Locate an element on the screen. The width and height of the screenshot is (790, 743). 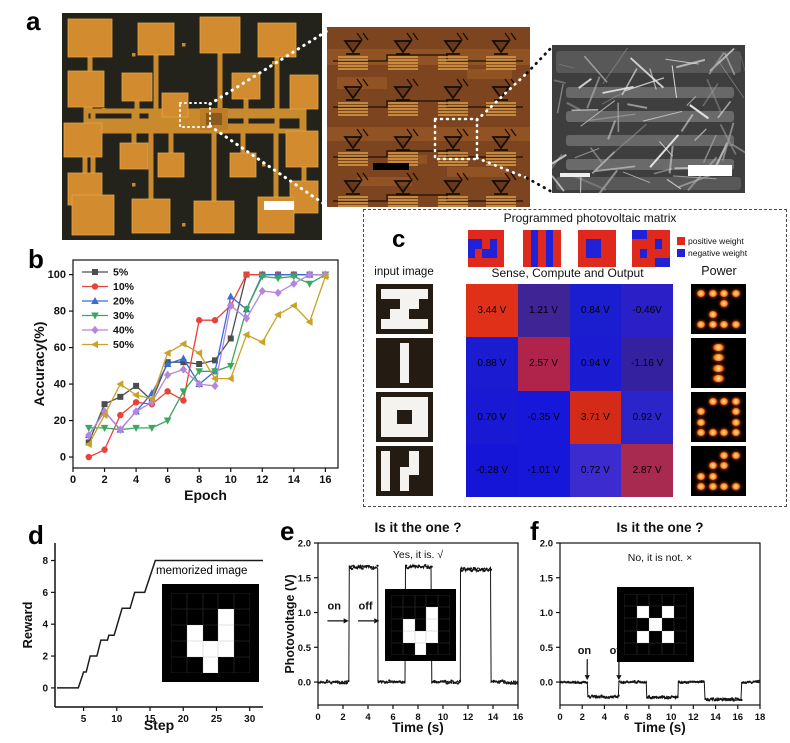
power-I-image is located at coordinates (718, 363).